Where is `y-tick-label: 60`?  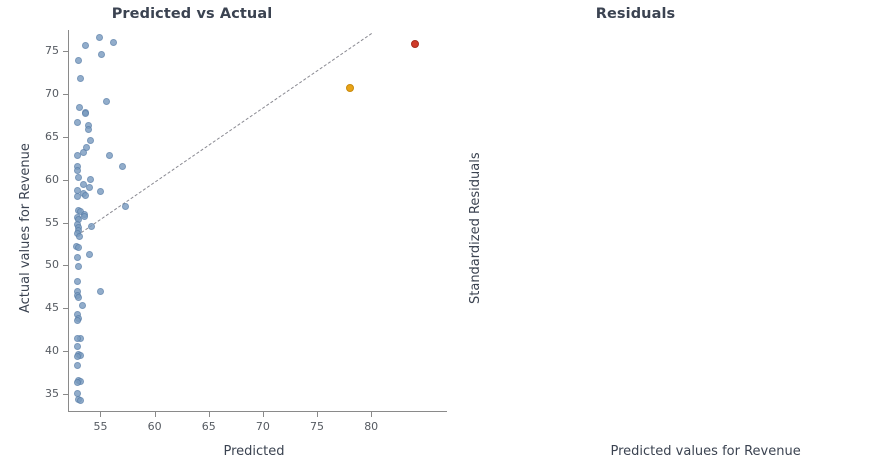
y-tick-label: 60 is located at coordinates (52, 179).